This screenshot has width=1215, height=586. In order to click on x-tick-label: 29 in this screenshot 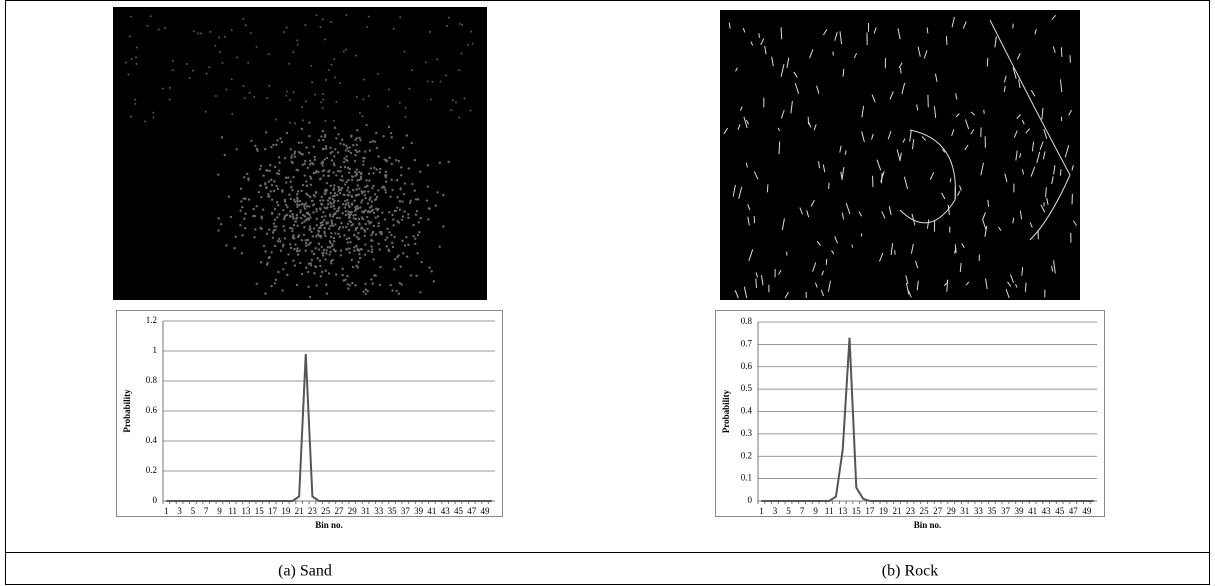, I will do `click(353, 511)`.